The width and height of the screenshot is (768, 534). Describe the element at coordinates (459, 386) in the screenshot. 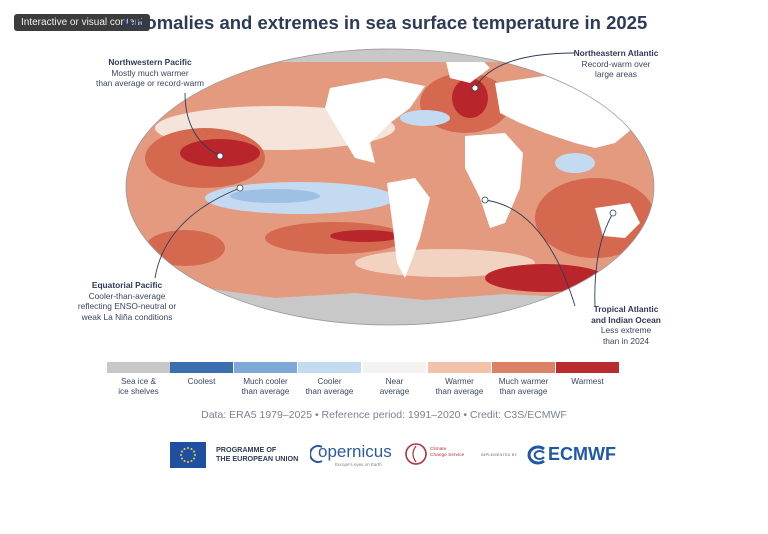

I see `legend-label: Warmer than average` at that location.